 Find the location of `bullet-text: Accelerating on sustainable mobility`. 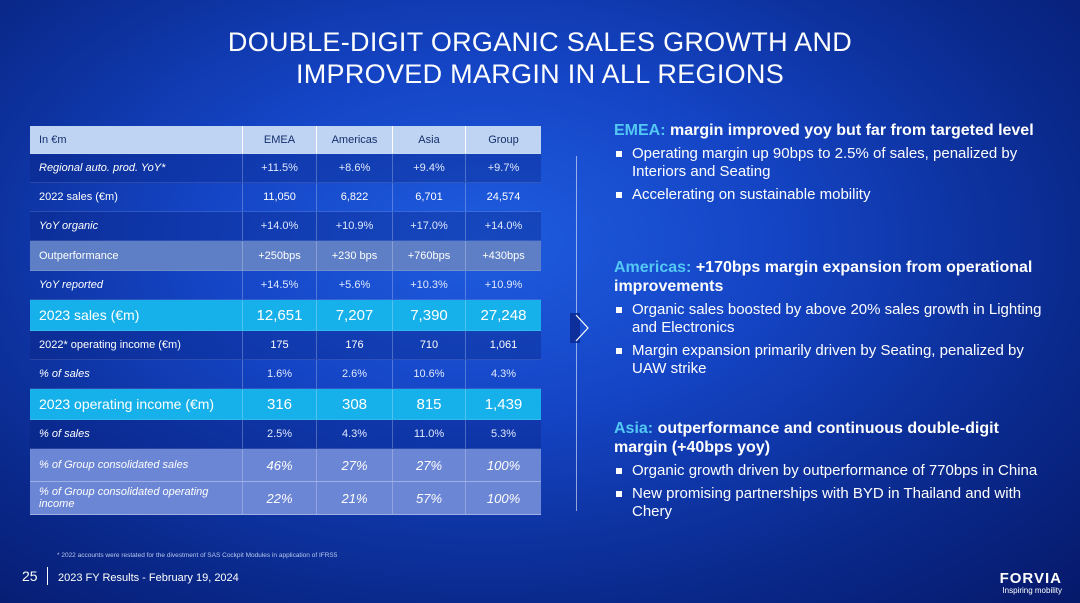

bullet-text: Accelerating on sustainable mobility is located at coordinates (751, 194).